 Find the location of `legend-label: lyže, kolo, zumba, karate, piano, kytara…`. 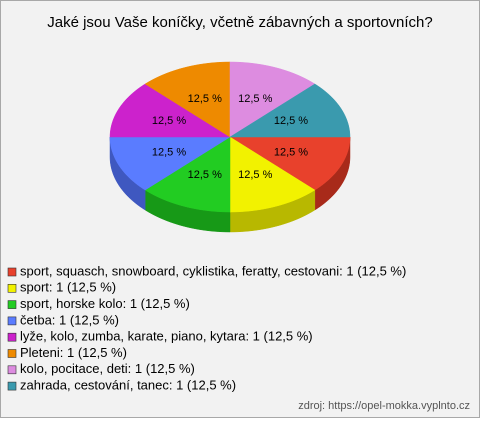

legend-label: lyže, kolo, zumba, karate, piano, kytara… is located at coordinates (166, 336).